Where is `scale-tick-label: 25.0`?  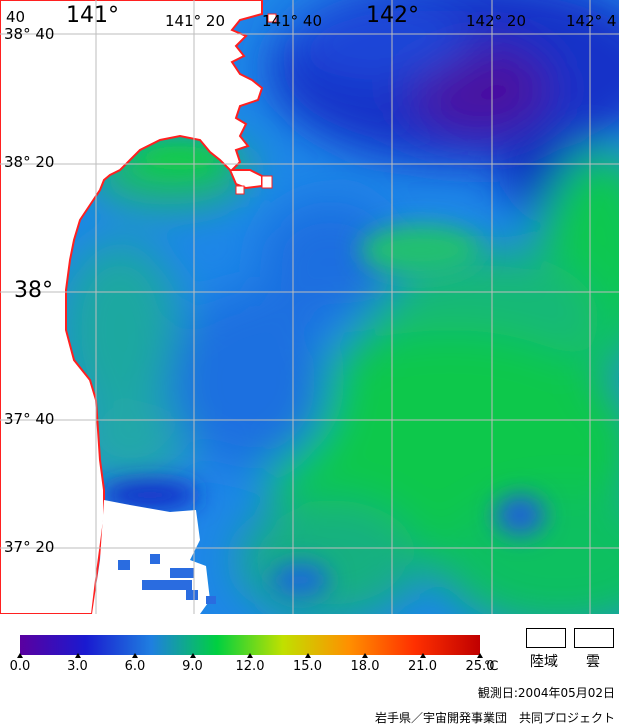
scale-tick-label: 25.0 is located at coordinates (480, 666).